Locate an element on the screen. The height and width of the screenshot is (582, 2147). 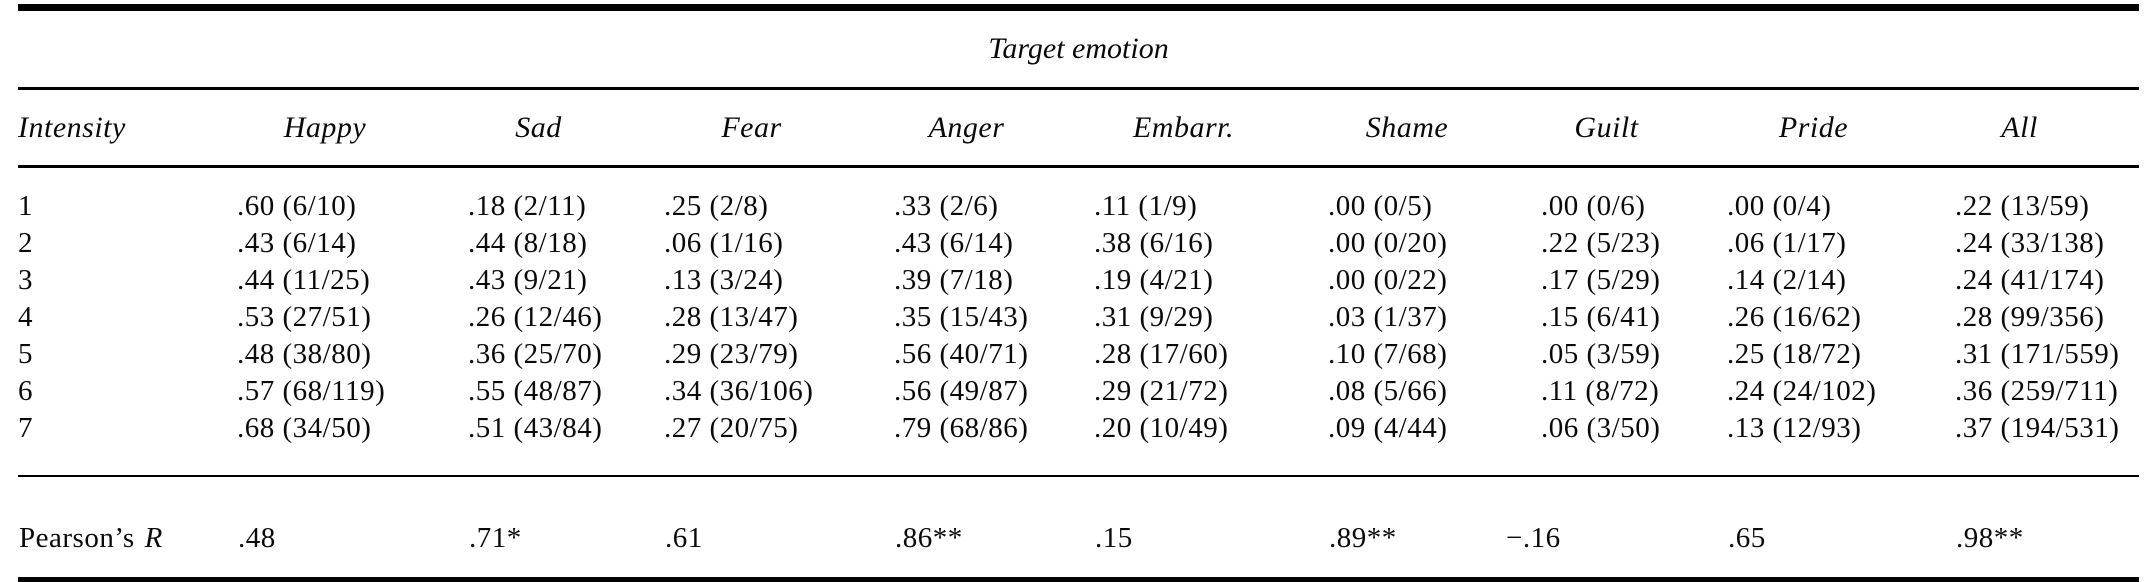
spanner-header: Target emotion is located at coordinates (1079, 48).